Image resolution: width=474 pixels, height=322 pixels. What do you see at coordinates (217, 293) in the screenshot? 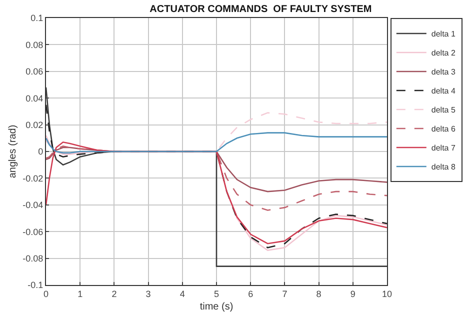
I see `x-tick-label: 5` at bounding box center [217, 293].